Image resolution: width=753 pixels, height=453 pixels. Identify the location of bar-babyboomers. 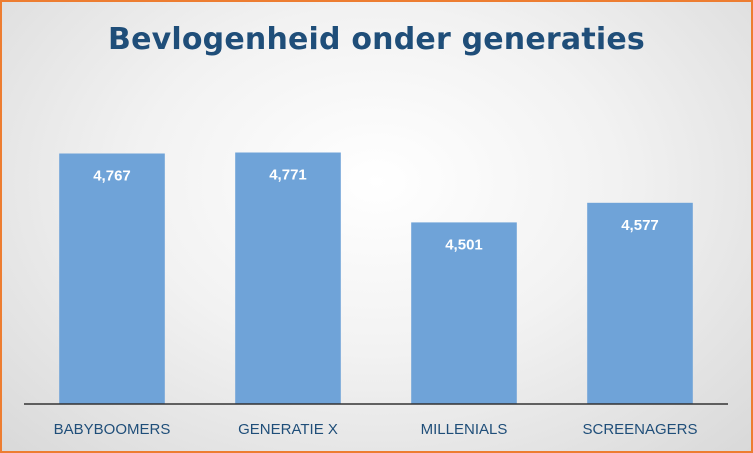
(112, 278).